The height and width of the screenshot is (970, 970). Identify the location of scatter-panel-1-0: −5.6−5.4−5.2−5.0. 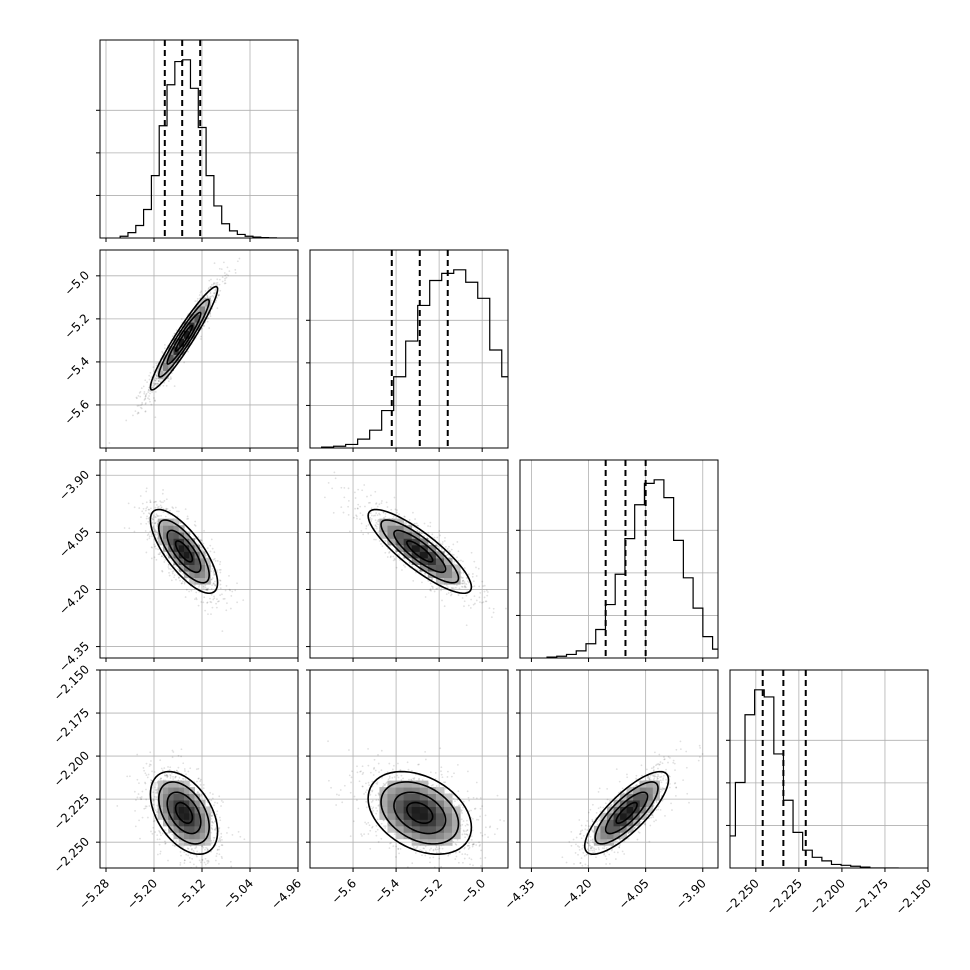
(180, 350).